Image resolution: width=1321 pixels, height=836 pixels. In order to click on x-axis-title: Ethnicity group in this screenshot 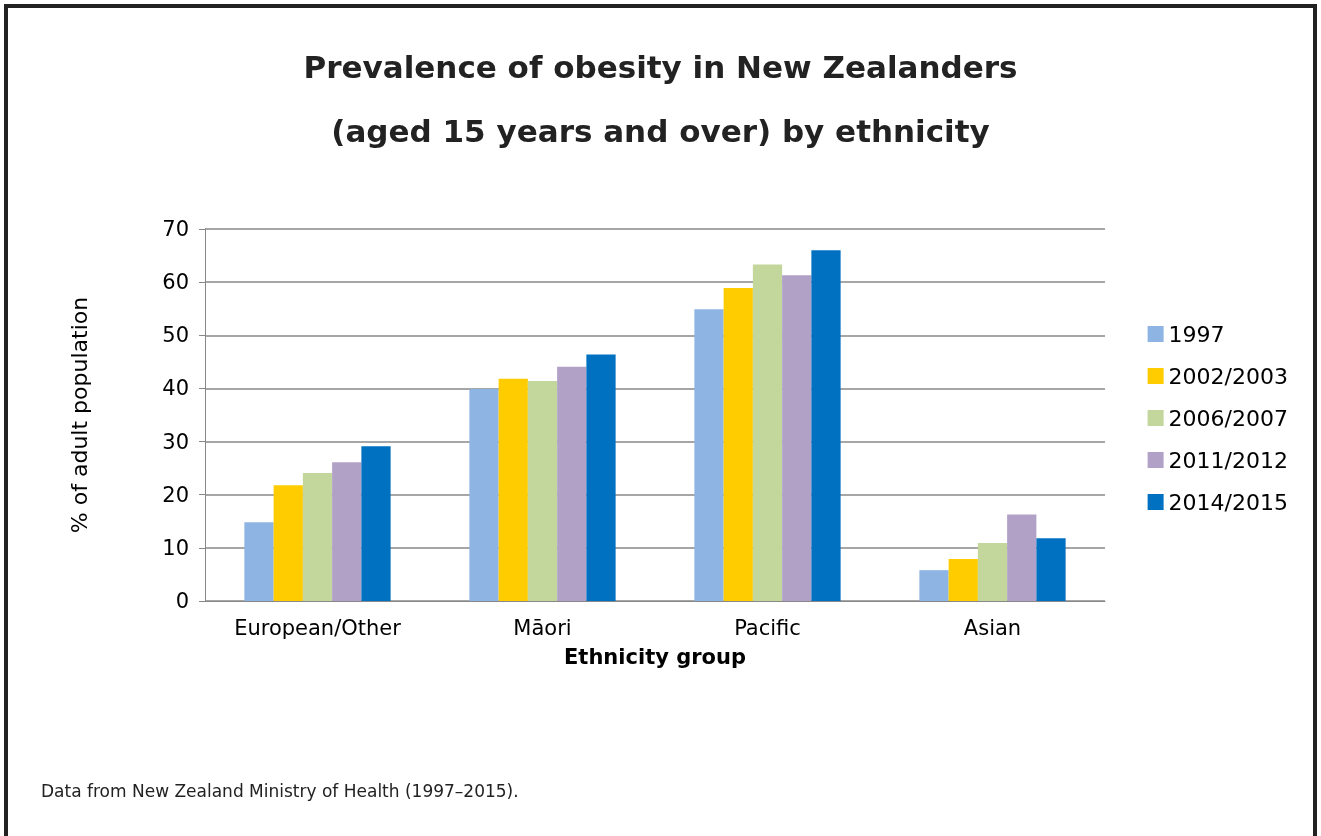, I will do `click(655, 656)`.